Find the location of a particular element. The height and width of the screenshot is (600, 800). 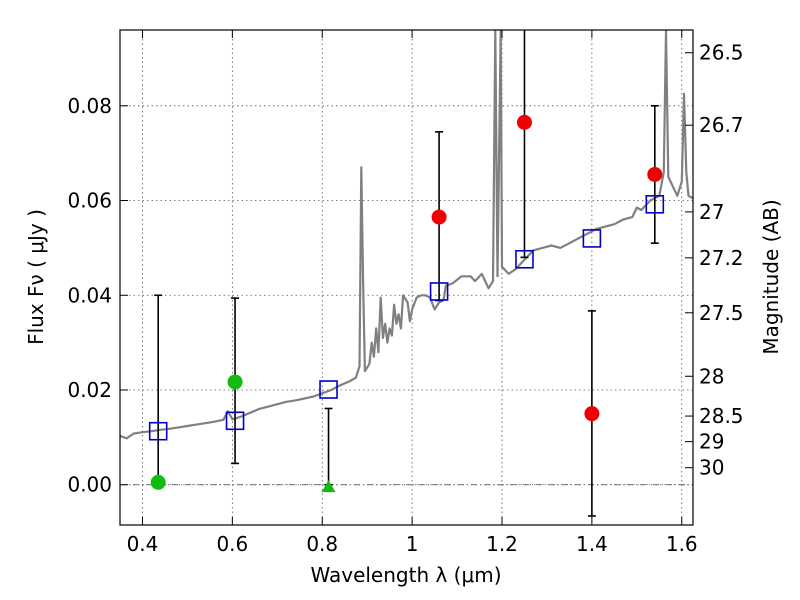

x-tick-label: 0.6 is located at coordinates (232, 544).